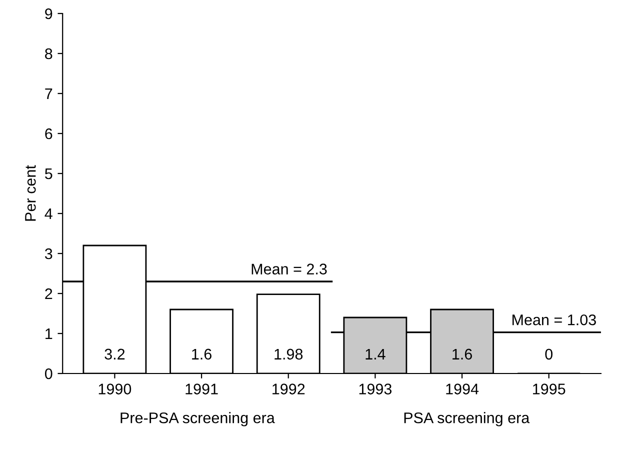  What do you see at coordinates (549, 354) in the screenshot?
I see `data-label: 0` at bounding box center [549, 354].